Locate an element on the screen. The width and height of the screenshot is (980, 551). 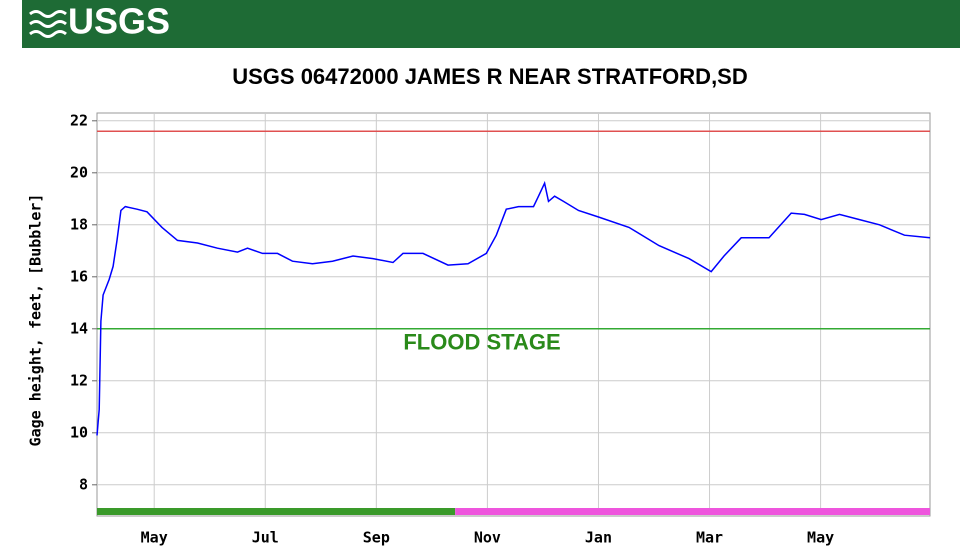
y-tick-label: 18 is located at coordinates (79, 224).